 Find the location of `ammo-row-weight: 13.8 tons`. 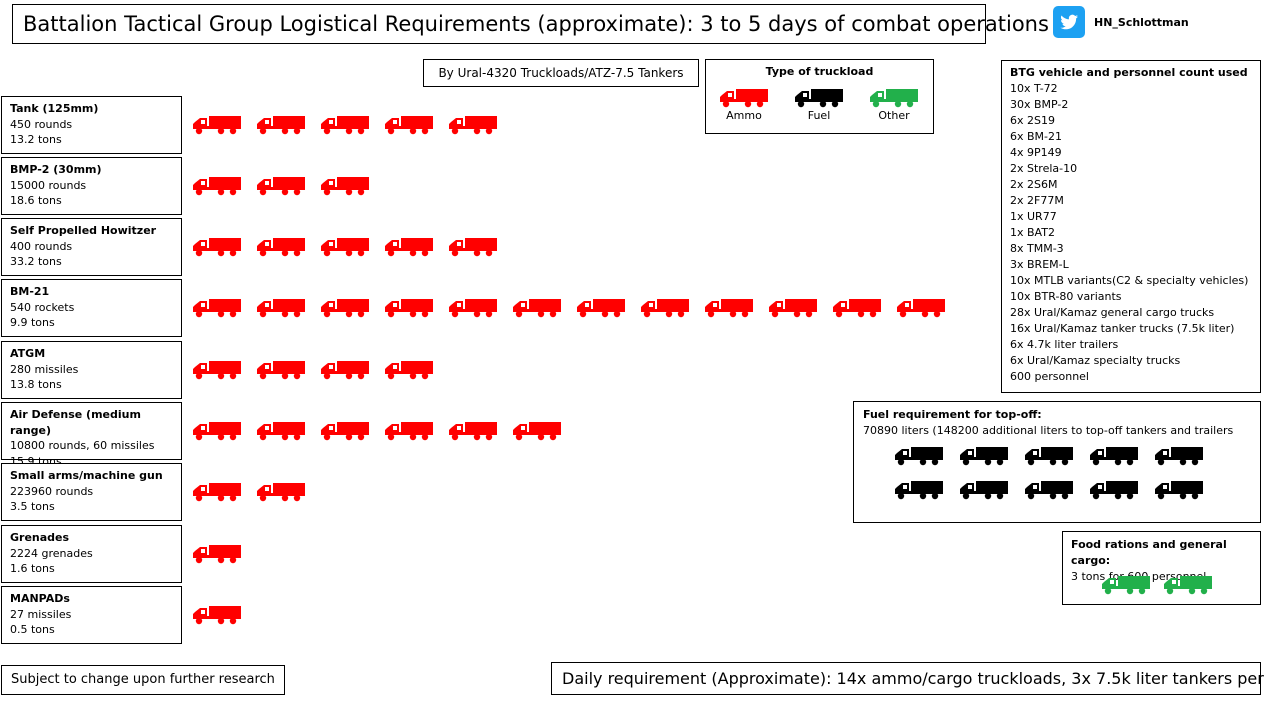

ammo-row-weight: 13.8 tons is located at coordinates (36, 384).